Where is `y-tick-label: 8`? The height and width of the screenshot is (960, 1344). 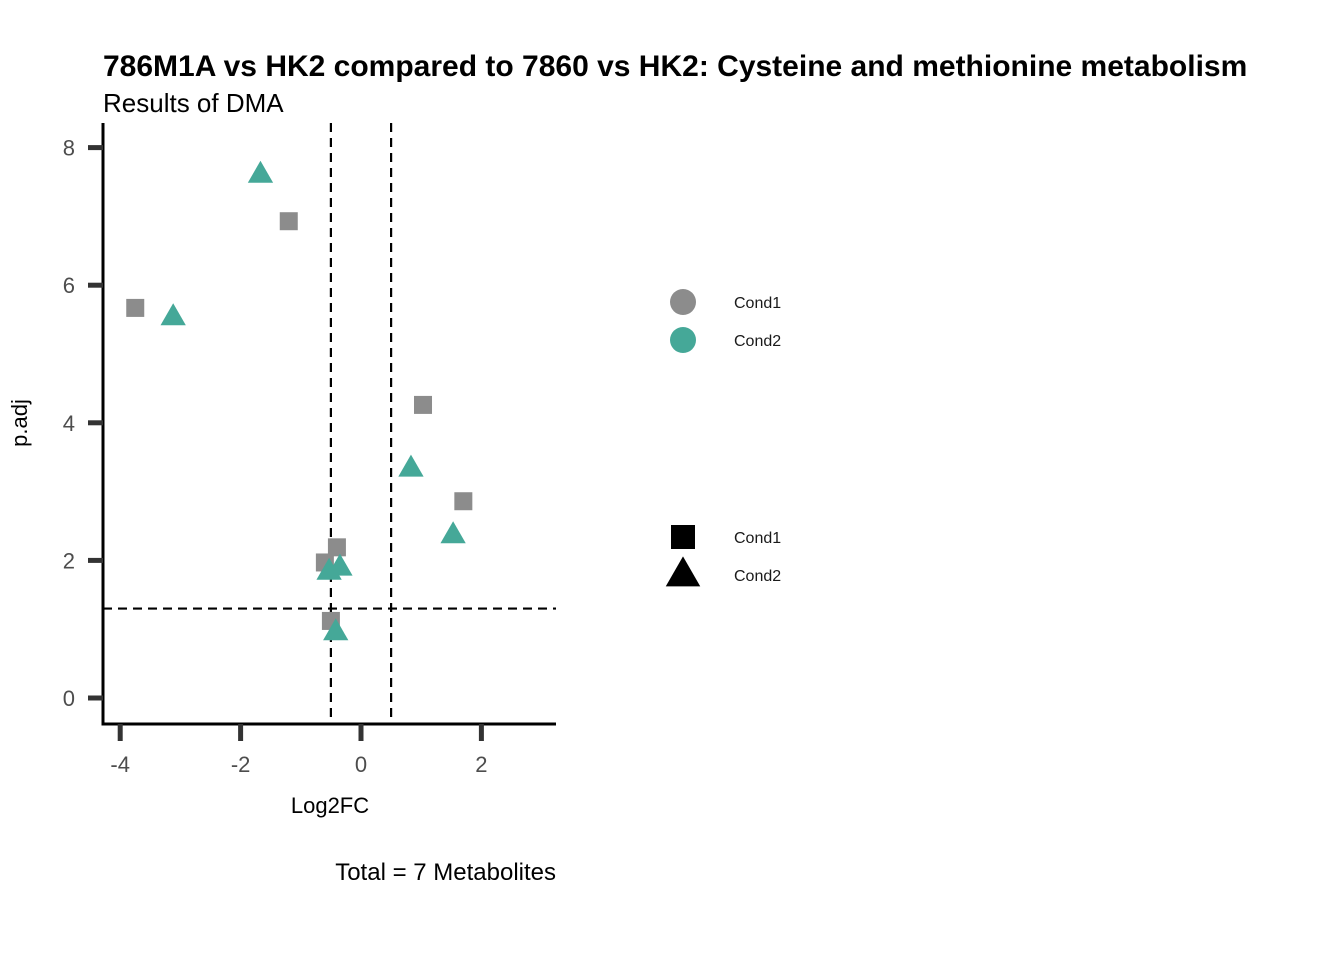 y-tick-label: 8 is located at coordinates (69, 148).